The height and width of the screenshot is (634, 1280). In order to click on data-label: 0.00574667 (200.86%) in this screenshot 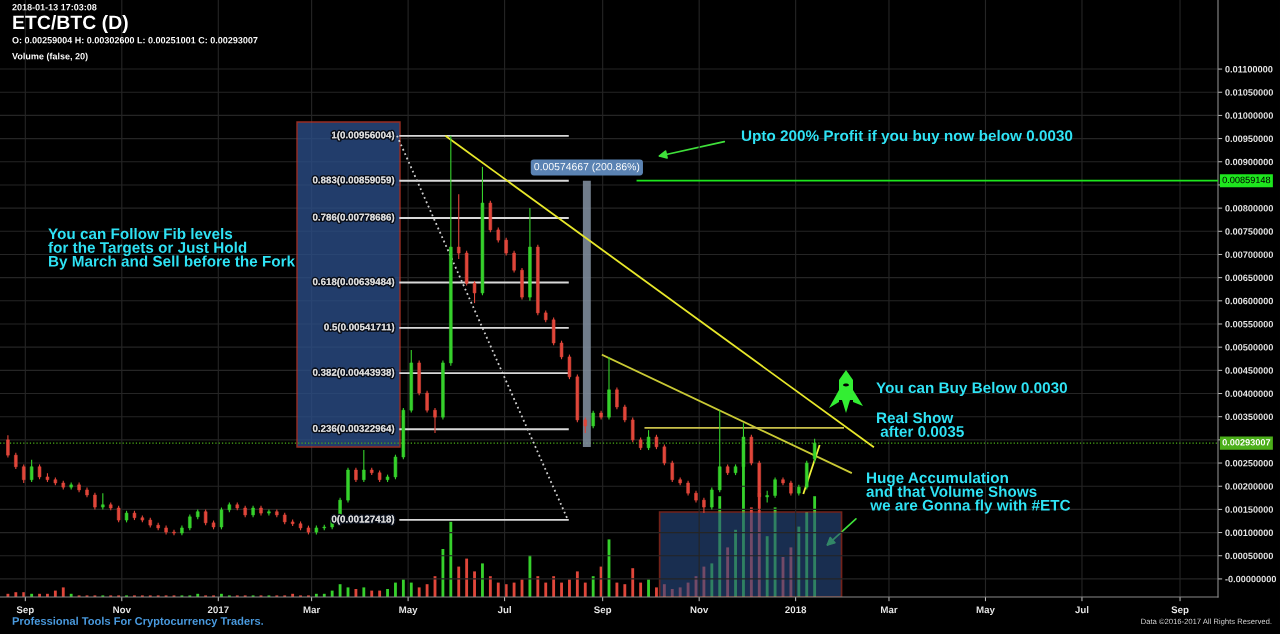, I will do `click(587, 167)`.